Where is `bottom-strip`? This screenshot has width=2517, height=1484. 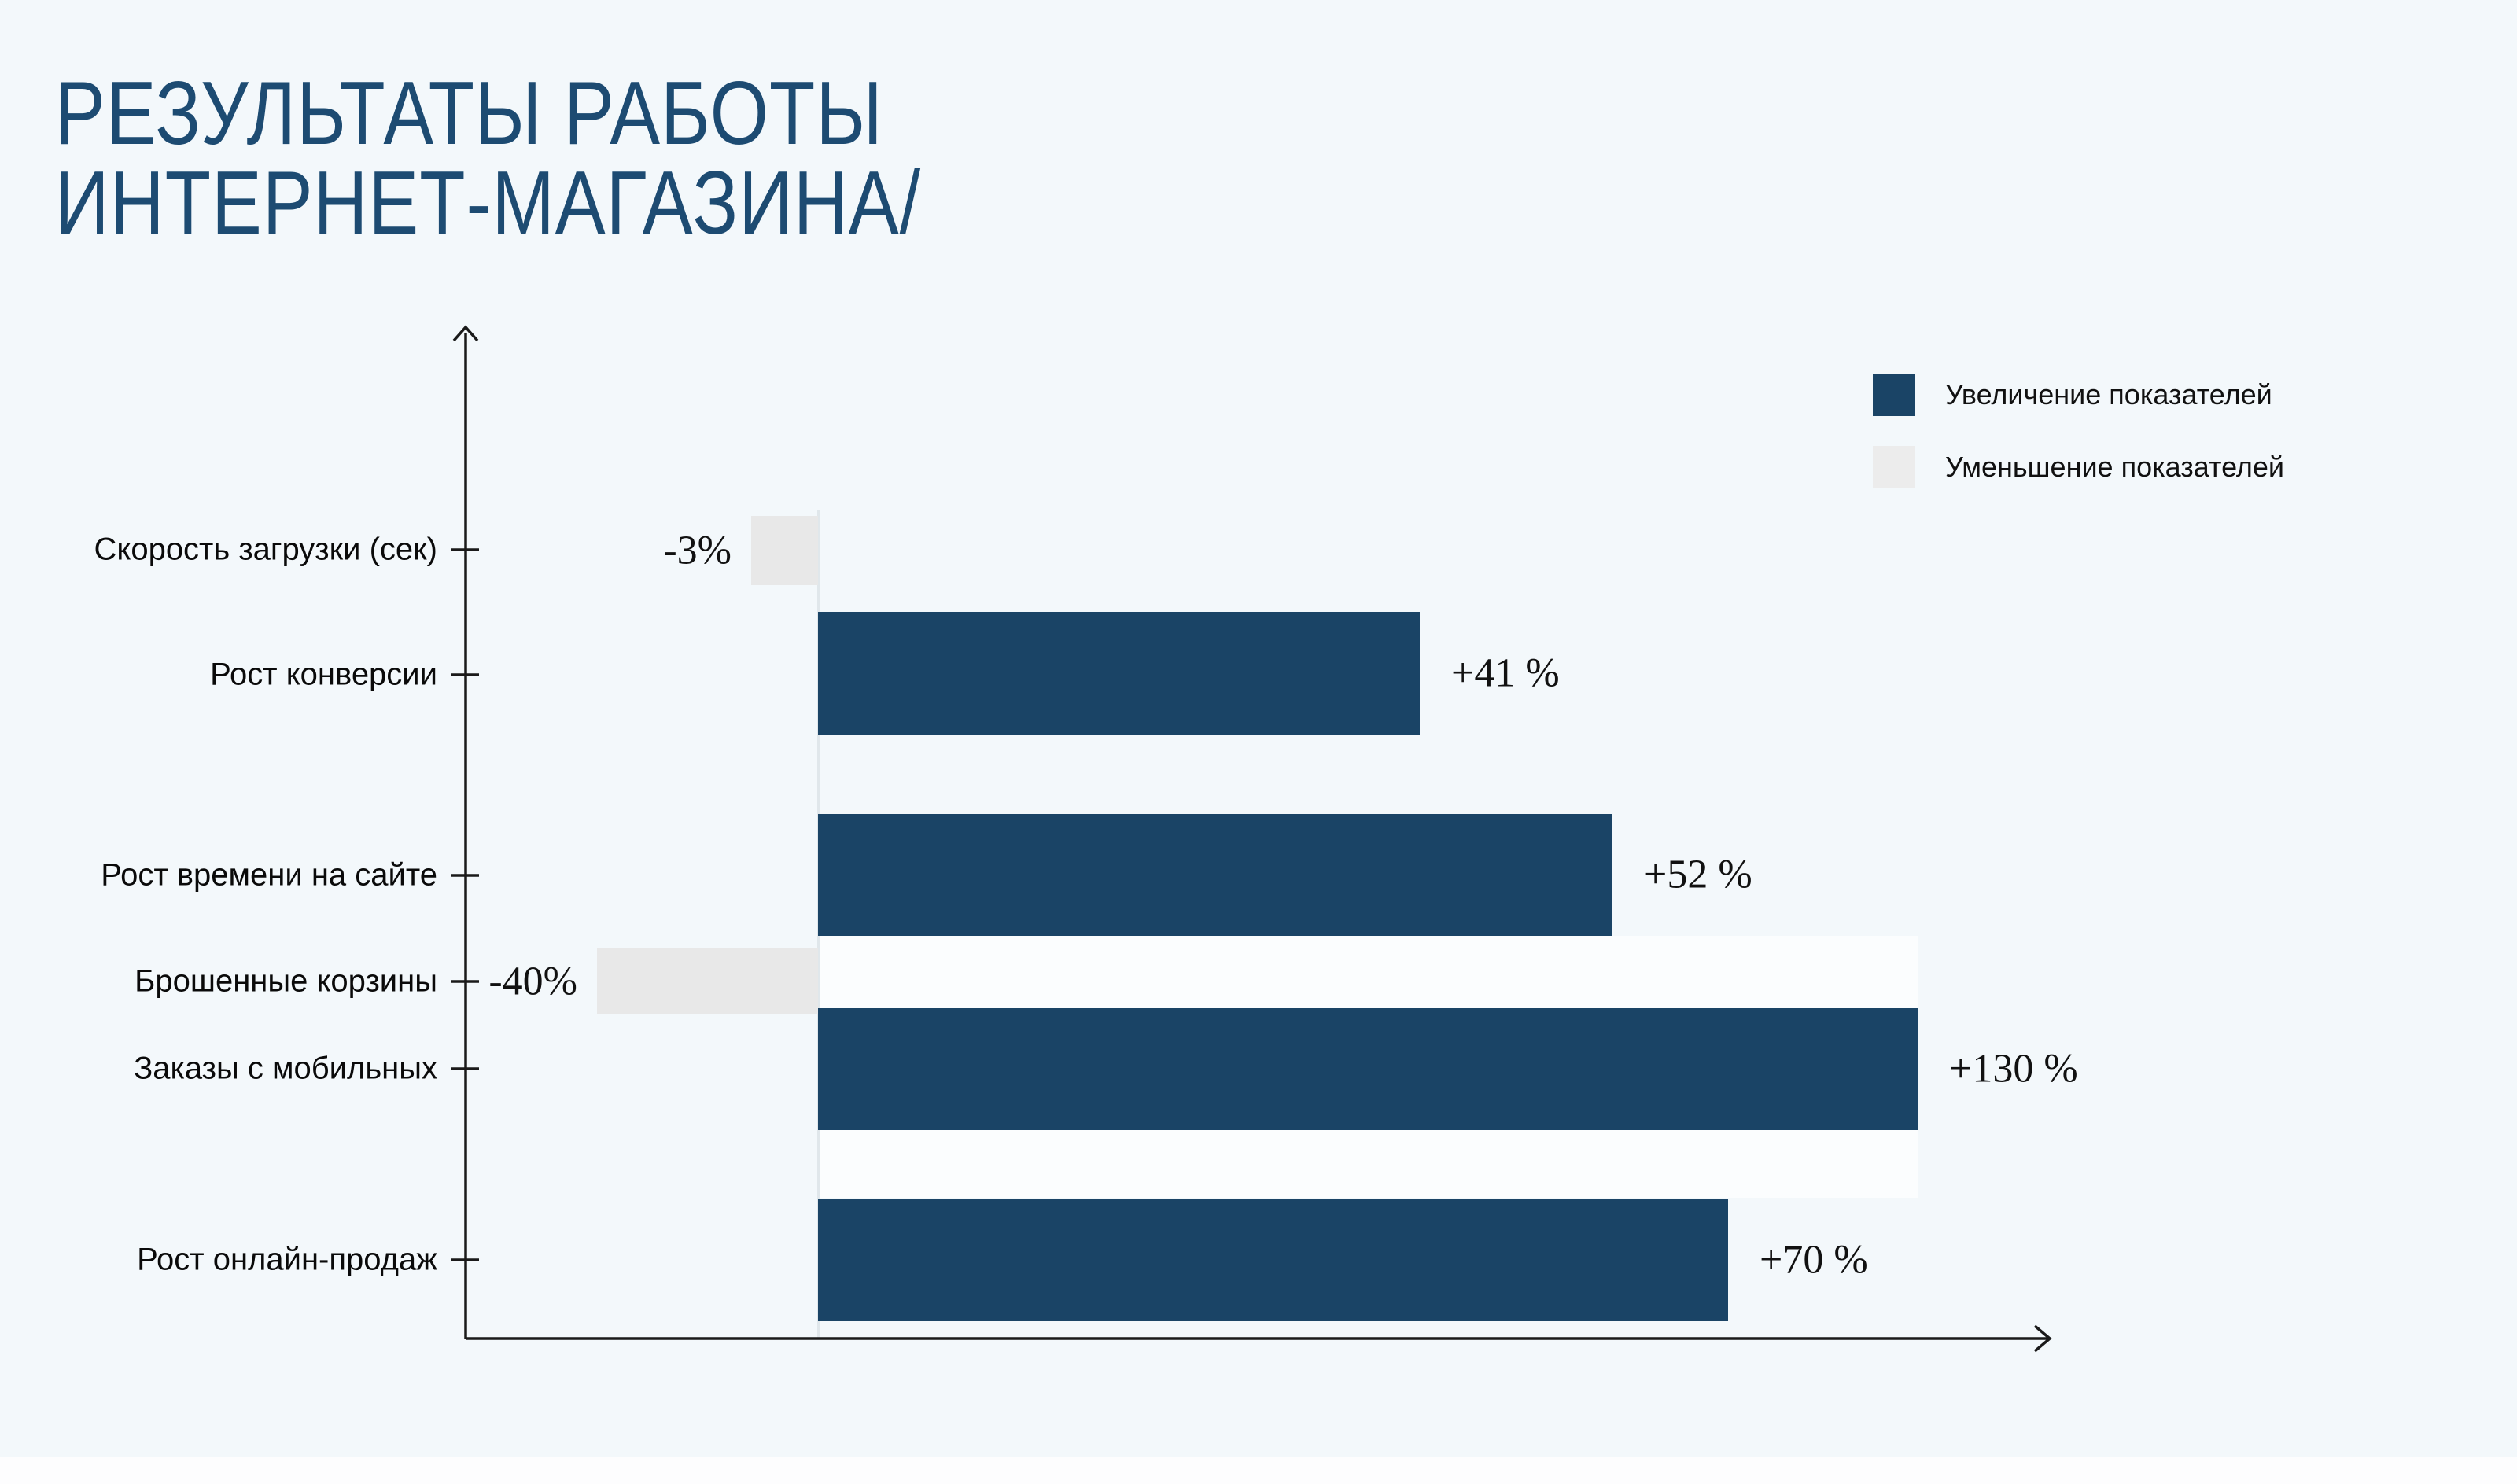 bottom-strip is located at coordinates (1258, 1470).